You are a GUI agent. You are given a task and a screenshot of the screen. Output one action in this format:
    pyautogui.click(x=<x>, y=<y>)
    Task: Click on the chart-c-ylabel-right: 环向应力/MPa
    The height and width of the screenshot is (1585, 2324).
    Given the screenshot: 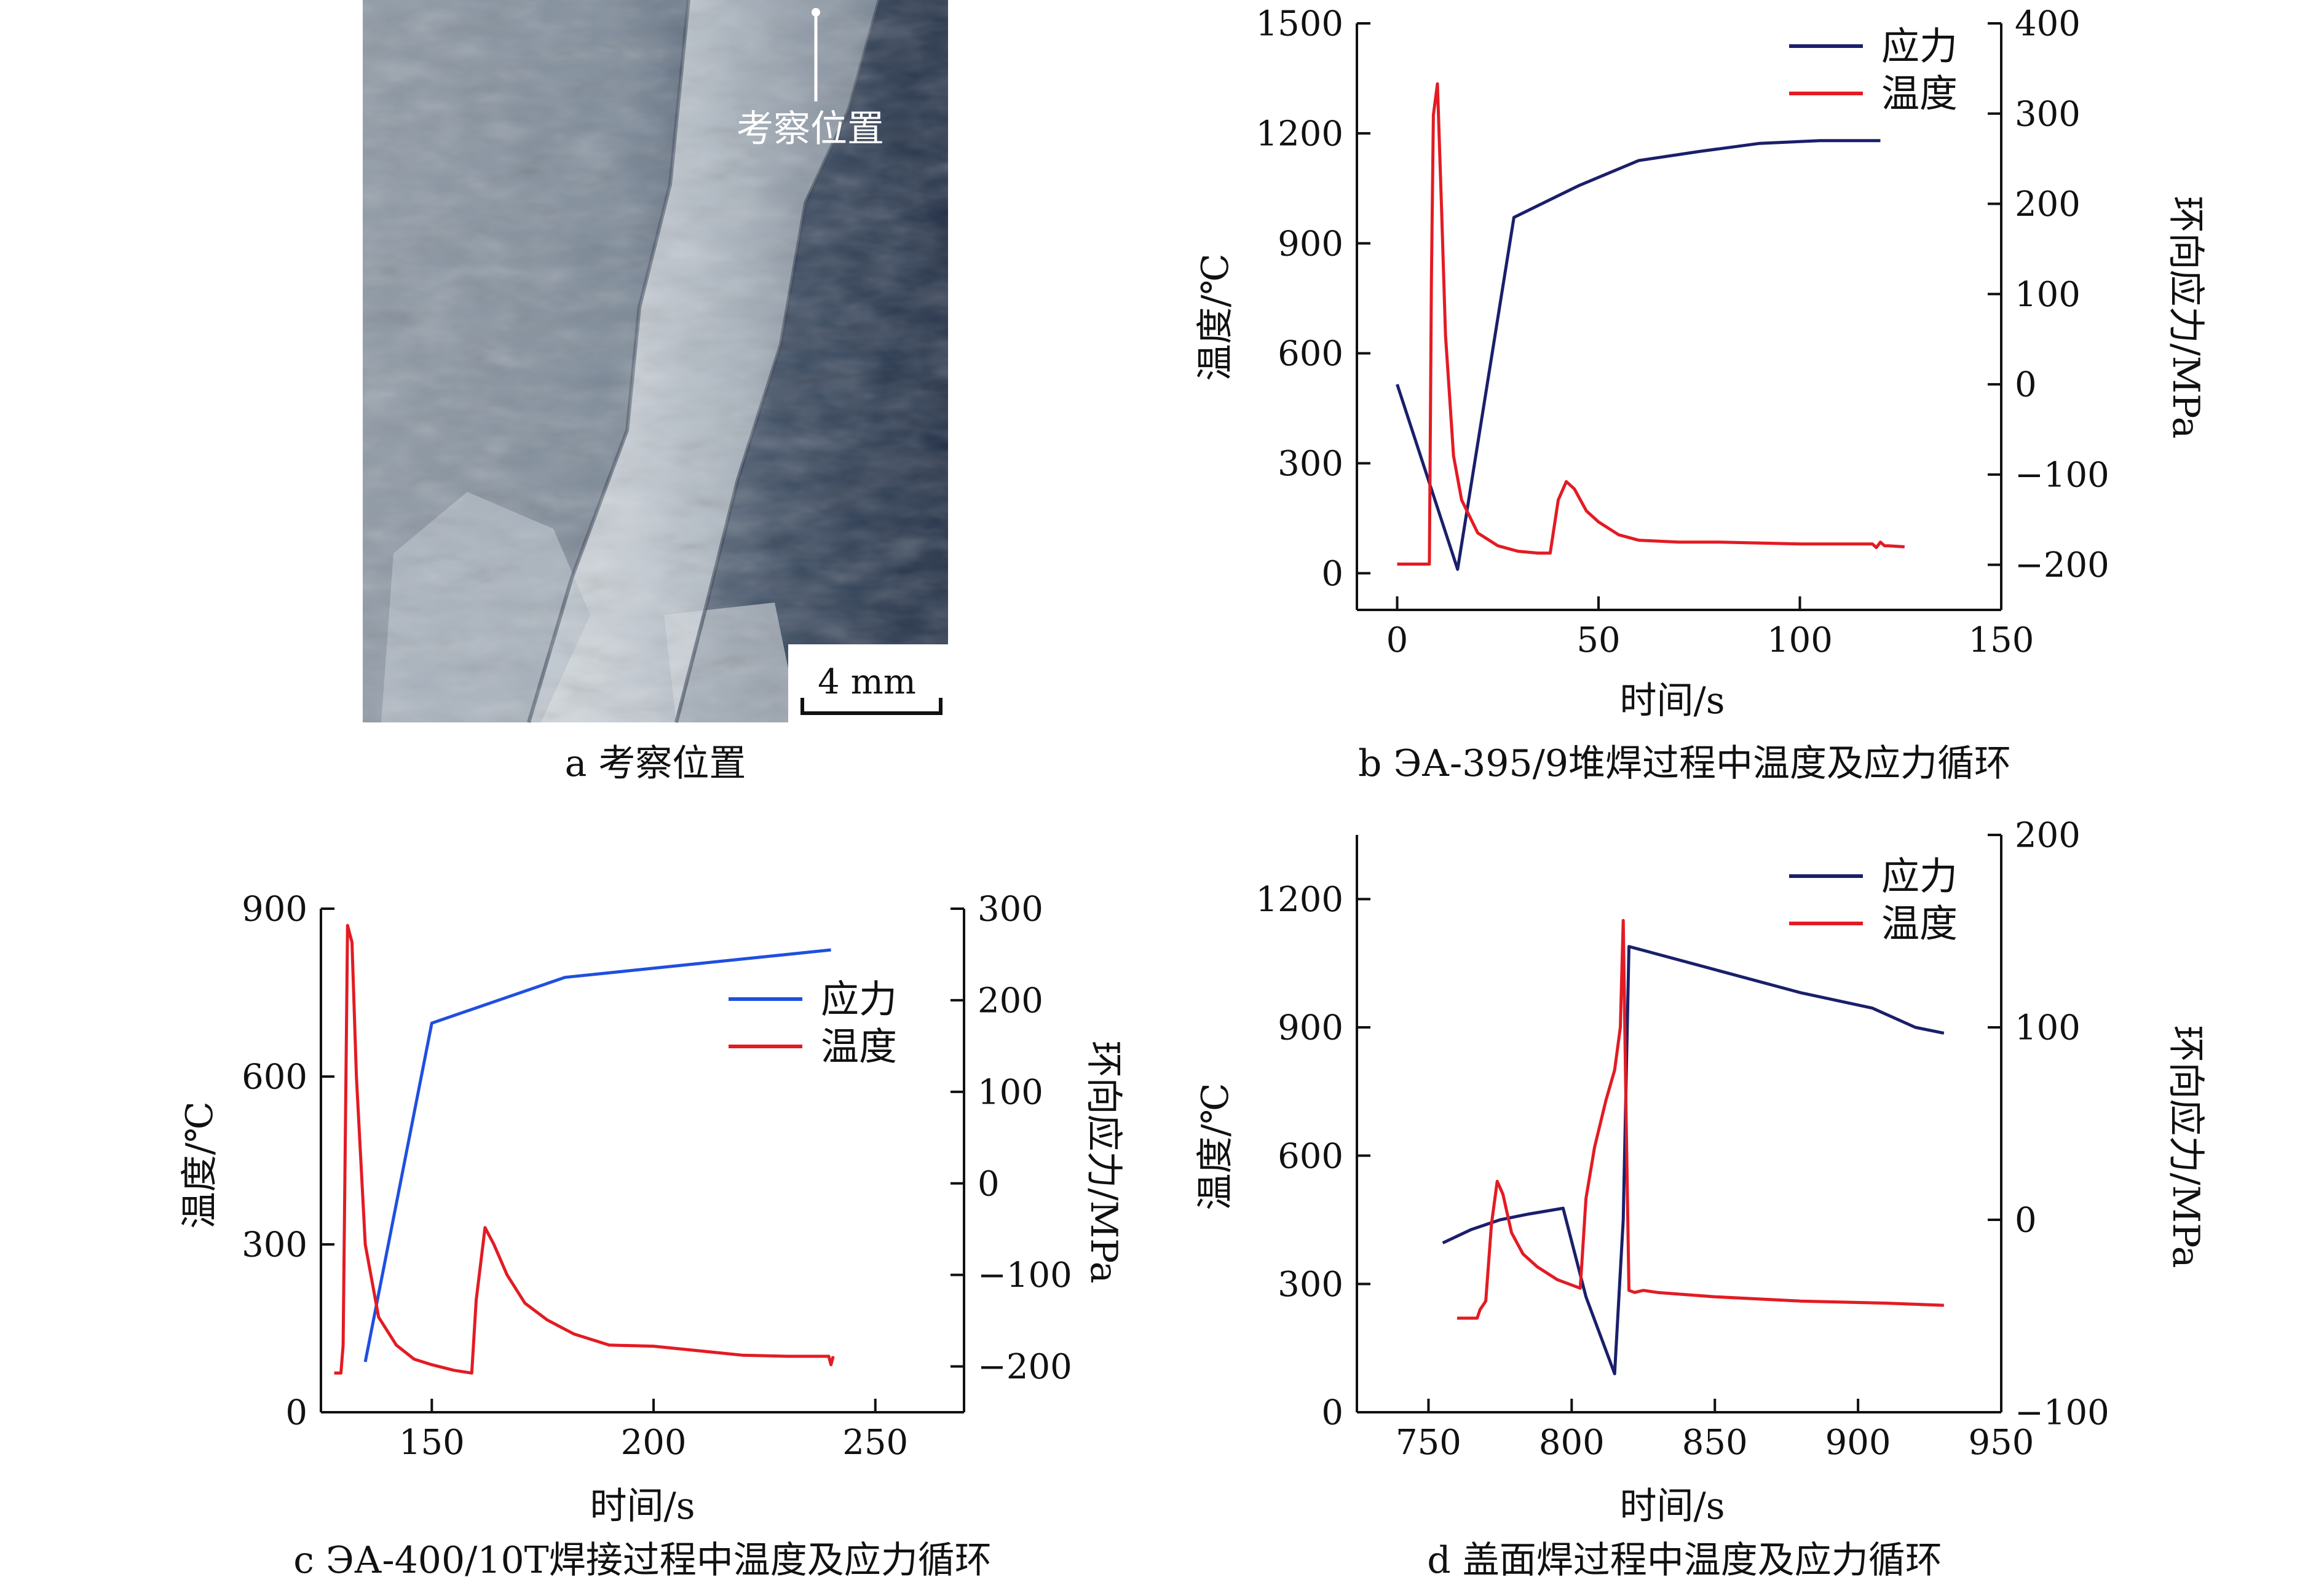 What is the action you would take?
    pyautogui.click(x=1103, y=1161)
    